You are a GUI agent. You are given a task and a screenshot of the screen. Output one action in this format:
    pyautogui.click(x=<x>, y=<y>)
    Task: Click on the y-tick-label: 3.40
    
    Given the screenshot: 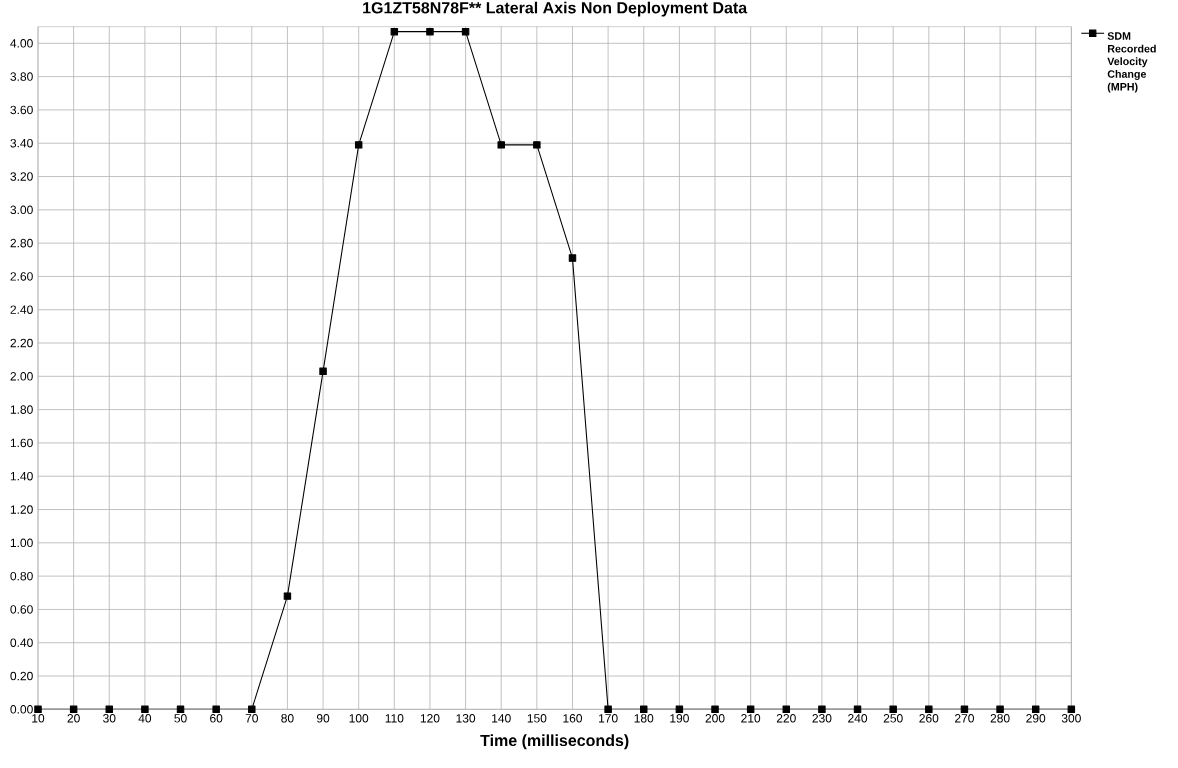 What is the action you would take?
    pyautogui.click(x=21, y=143)
    